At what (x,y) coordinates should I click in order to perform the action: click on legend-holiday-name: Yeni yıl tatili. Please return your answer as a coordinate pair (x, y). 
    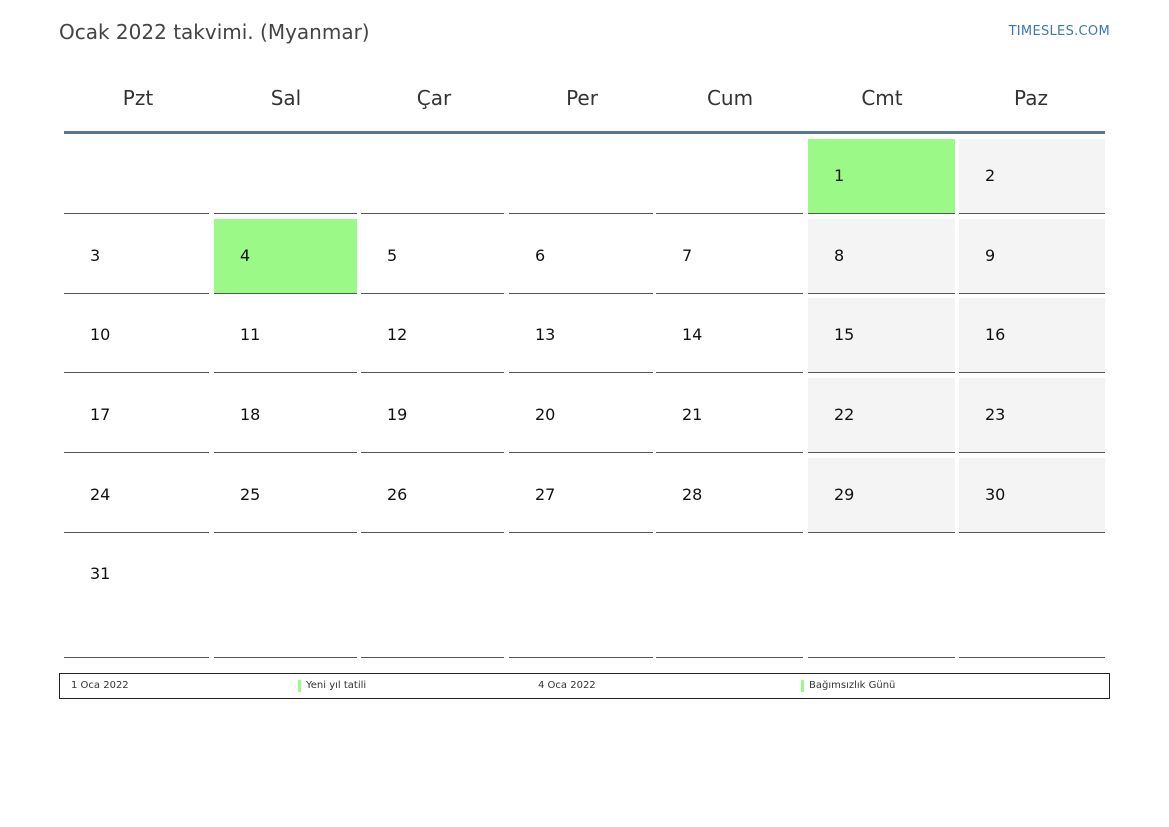
    Looking at the image, I should click on (336, 685).